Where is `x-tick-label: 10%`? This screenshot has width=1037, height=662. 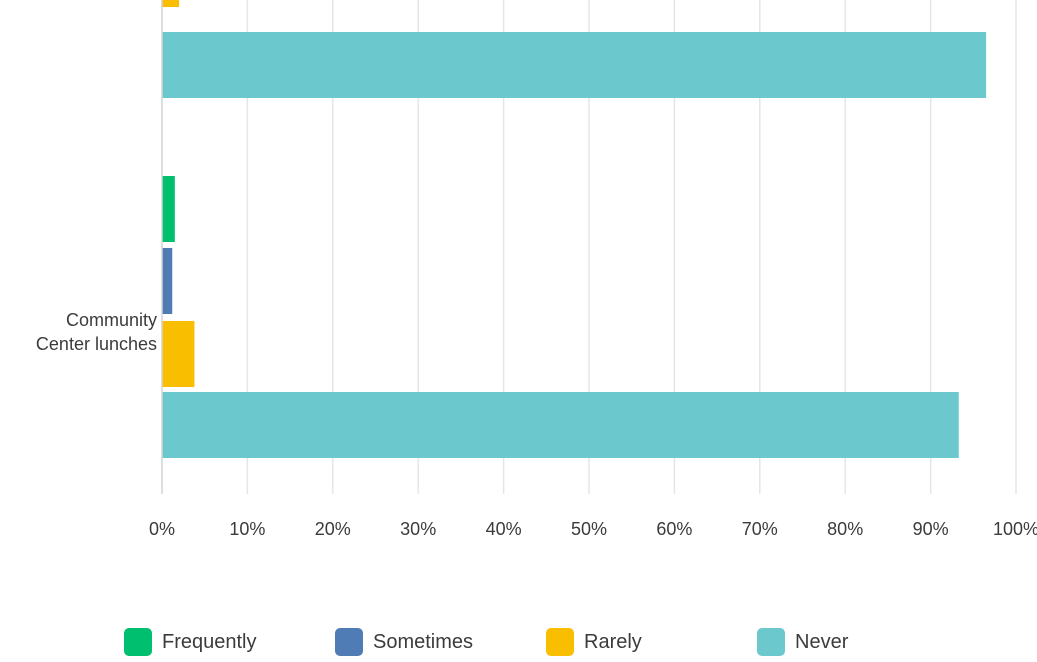 x-tick-label: 10% is located at coordinates (247, 529).